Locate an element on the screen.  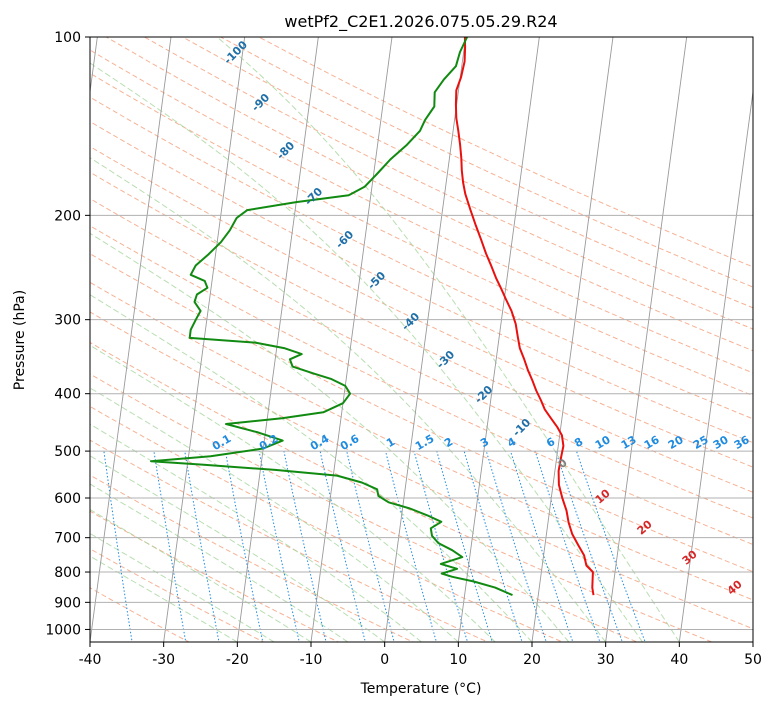
x-tick-label: 20 is located at coordinates (532, 660).